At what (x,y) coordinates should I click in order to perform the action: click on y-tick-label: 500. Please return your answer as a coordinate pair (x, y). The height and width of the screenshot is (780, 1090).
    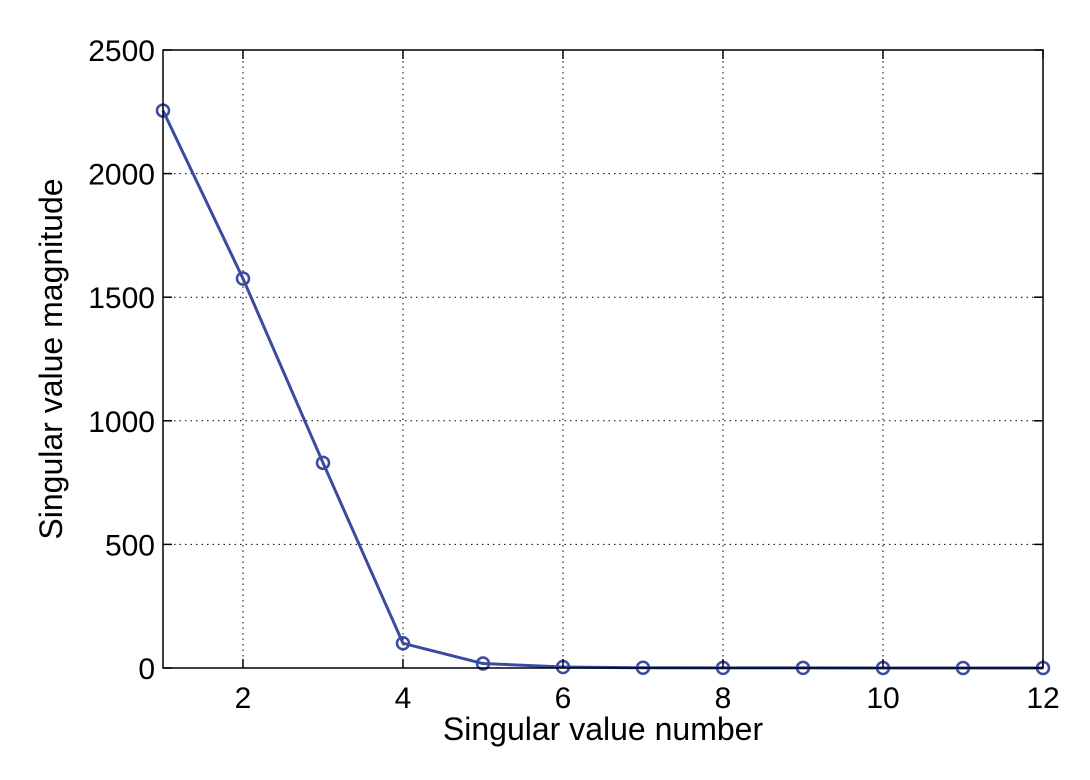
    Looking at the image, I should click on (130, 545).